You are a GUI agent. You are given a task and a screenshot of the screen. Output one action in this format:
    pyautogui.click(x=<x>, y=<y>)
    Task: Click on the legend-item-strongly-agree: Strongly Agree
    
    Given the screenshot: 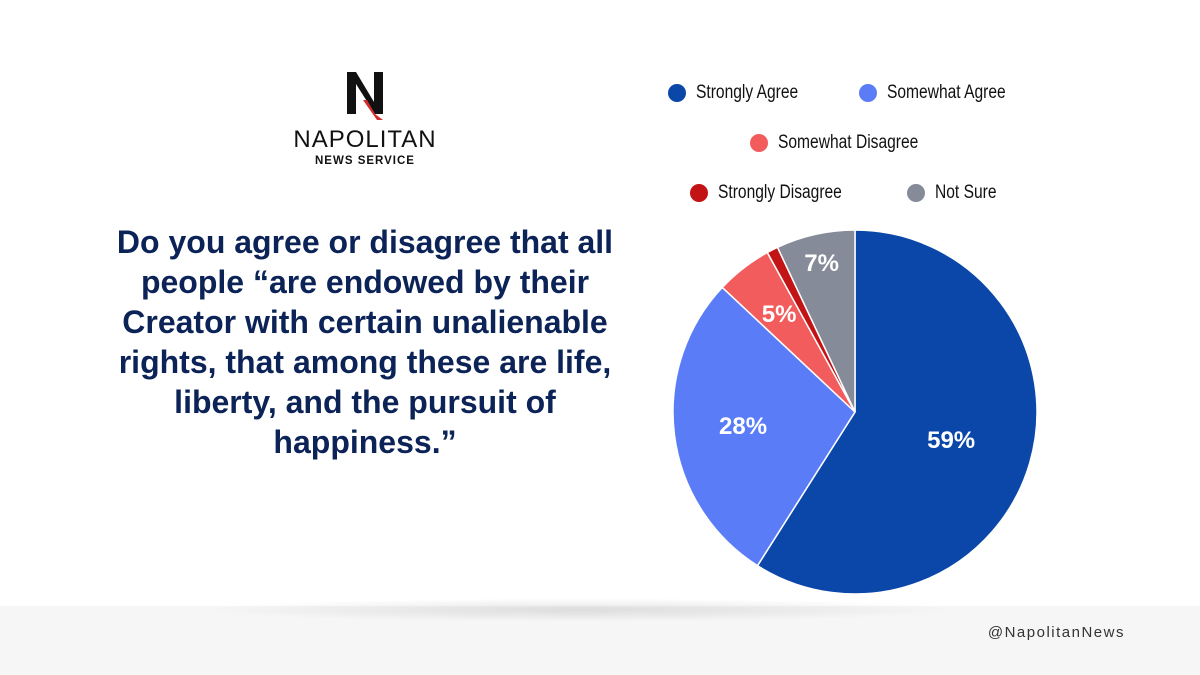 What is the action you would take?
    pyautogui.click(x=744, y=93)
    